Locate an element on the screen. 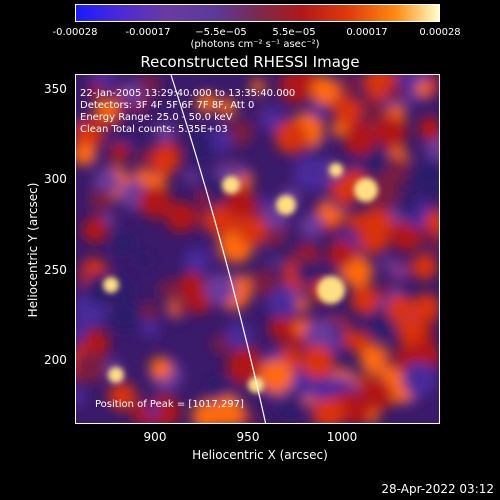  solar-limb-line is located at coordinates (218, 249).